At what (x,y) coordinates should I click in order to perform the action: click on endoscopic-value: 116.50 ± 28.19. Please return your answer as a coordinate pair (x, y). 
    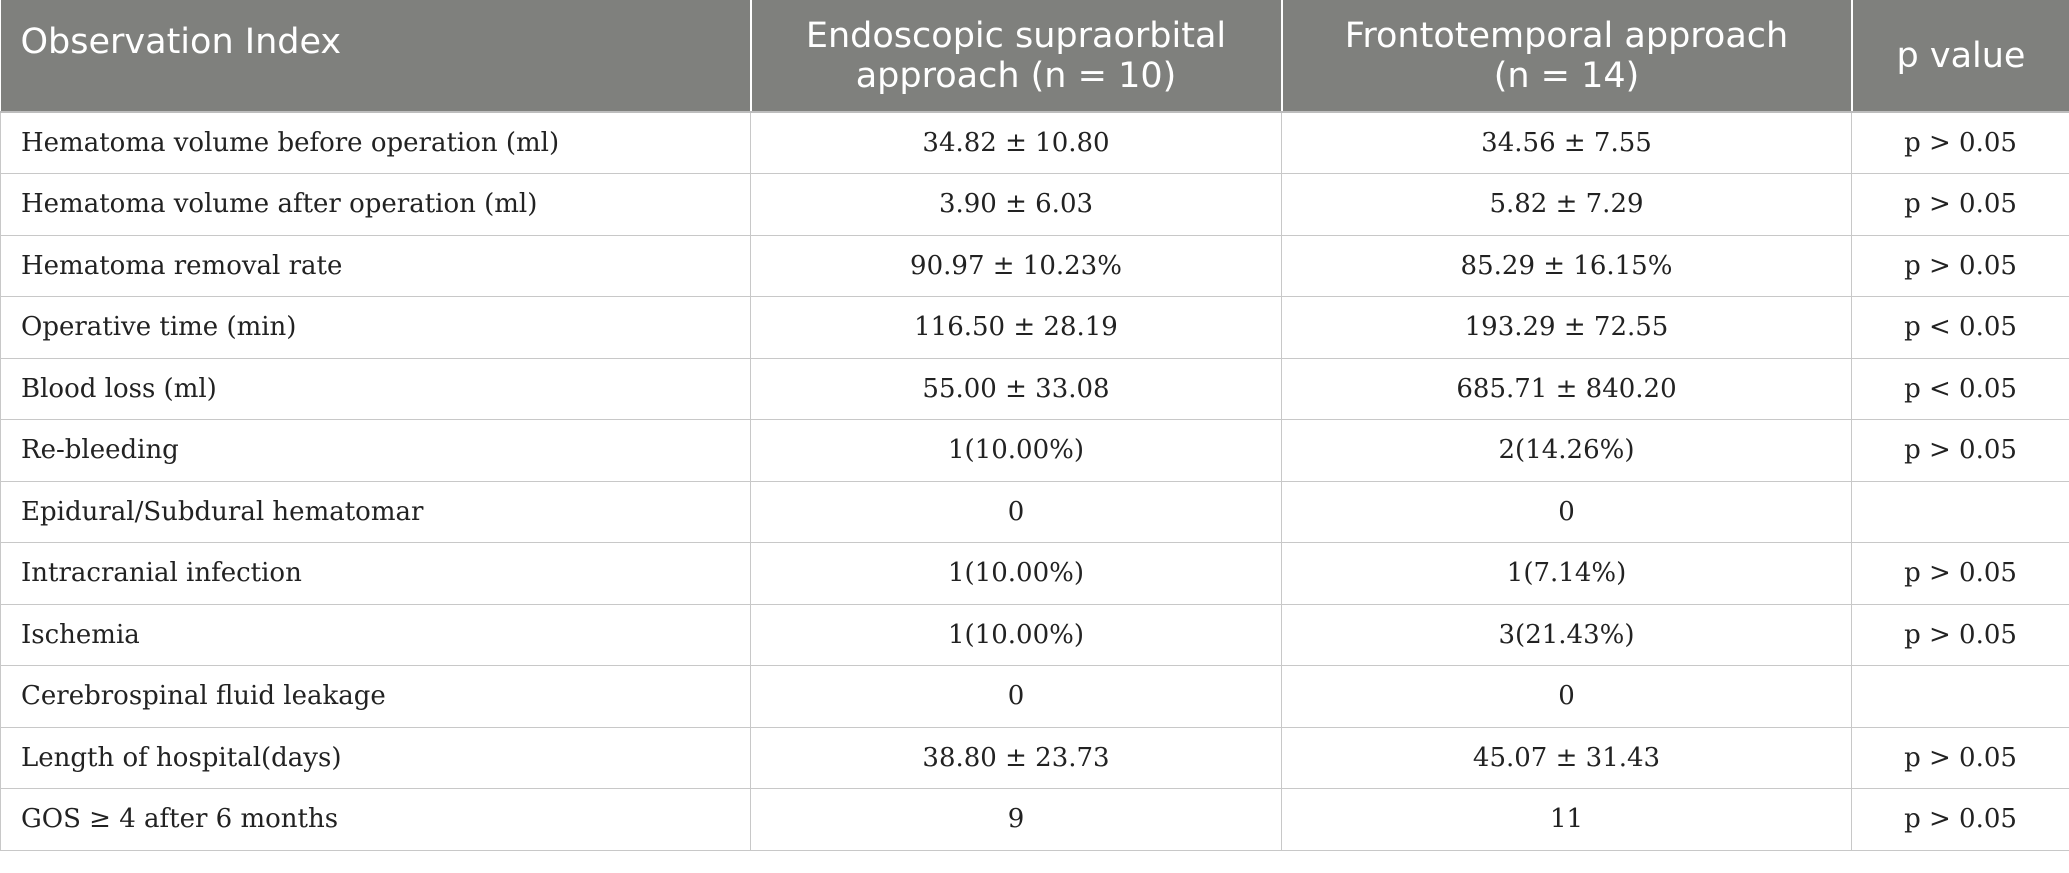
    Looking at the image, I should click on (1016, 327).